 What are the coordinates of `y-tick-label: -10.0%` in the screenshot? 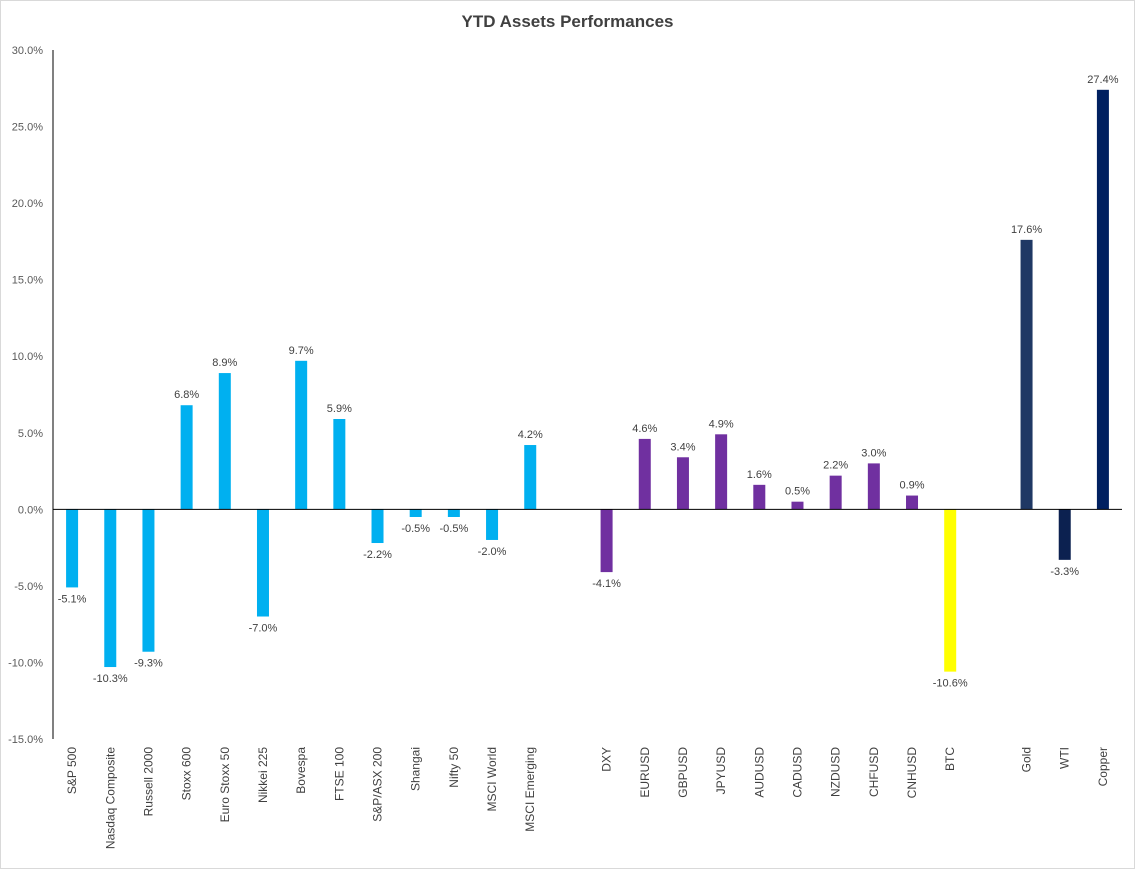 It's located at (25, 663).